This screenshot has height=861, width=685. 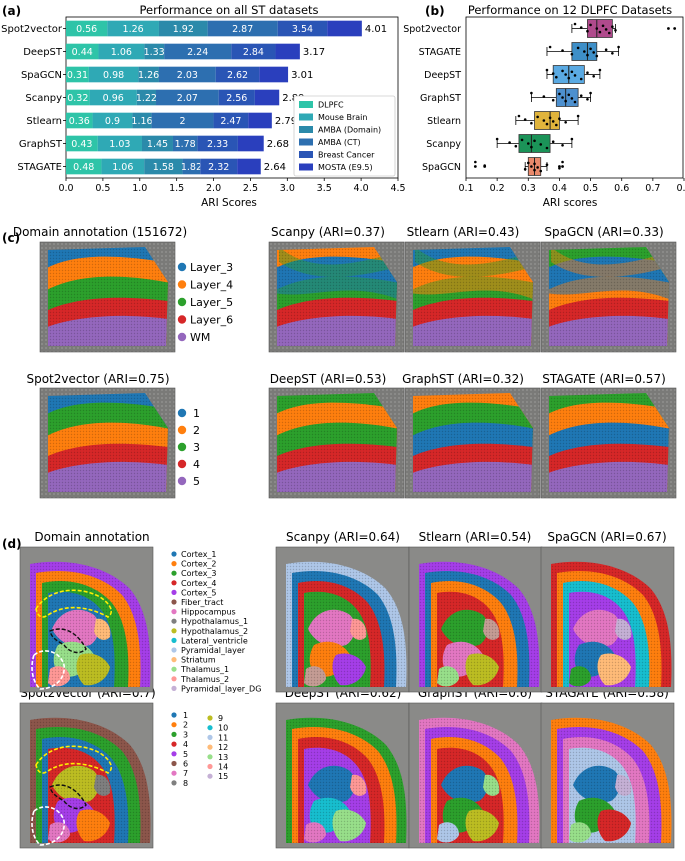 I want to click on d-legend-label: Pyramidal_layer_DG, so click(x=221, y=688).